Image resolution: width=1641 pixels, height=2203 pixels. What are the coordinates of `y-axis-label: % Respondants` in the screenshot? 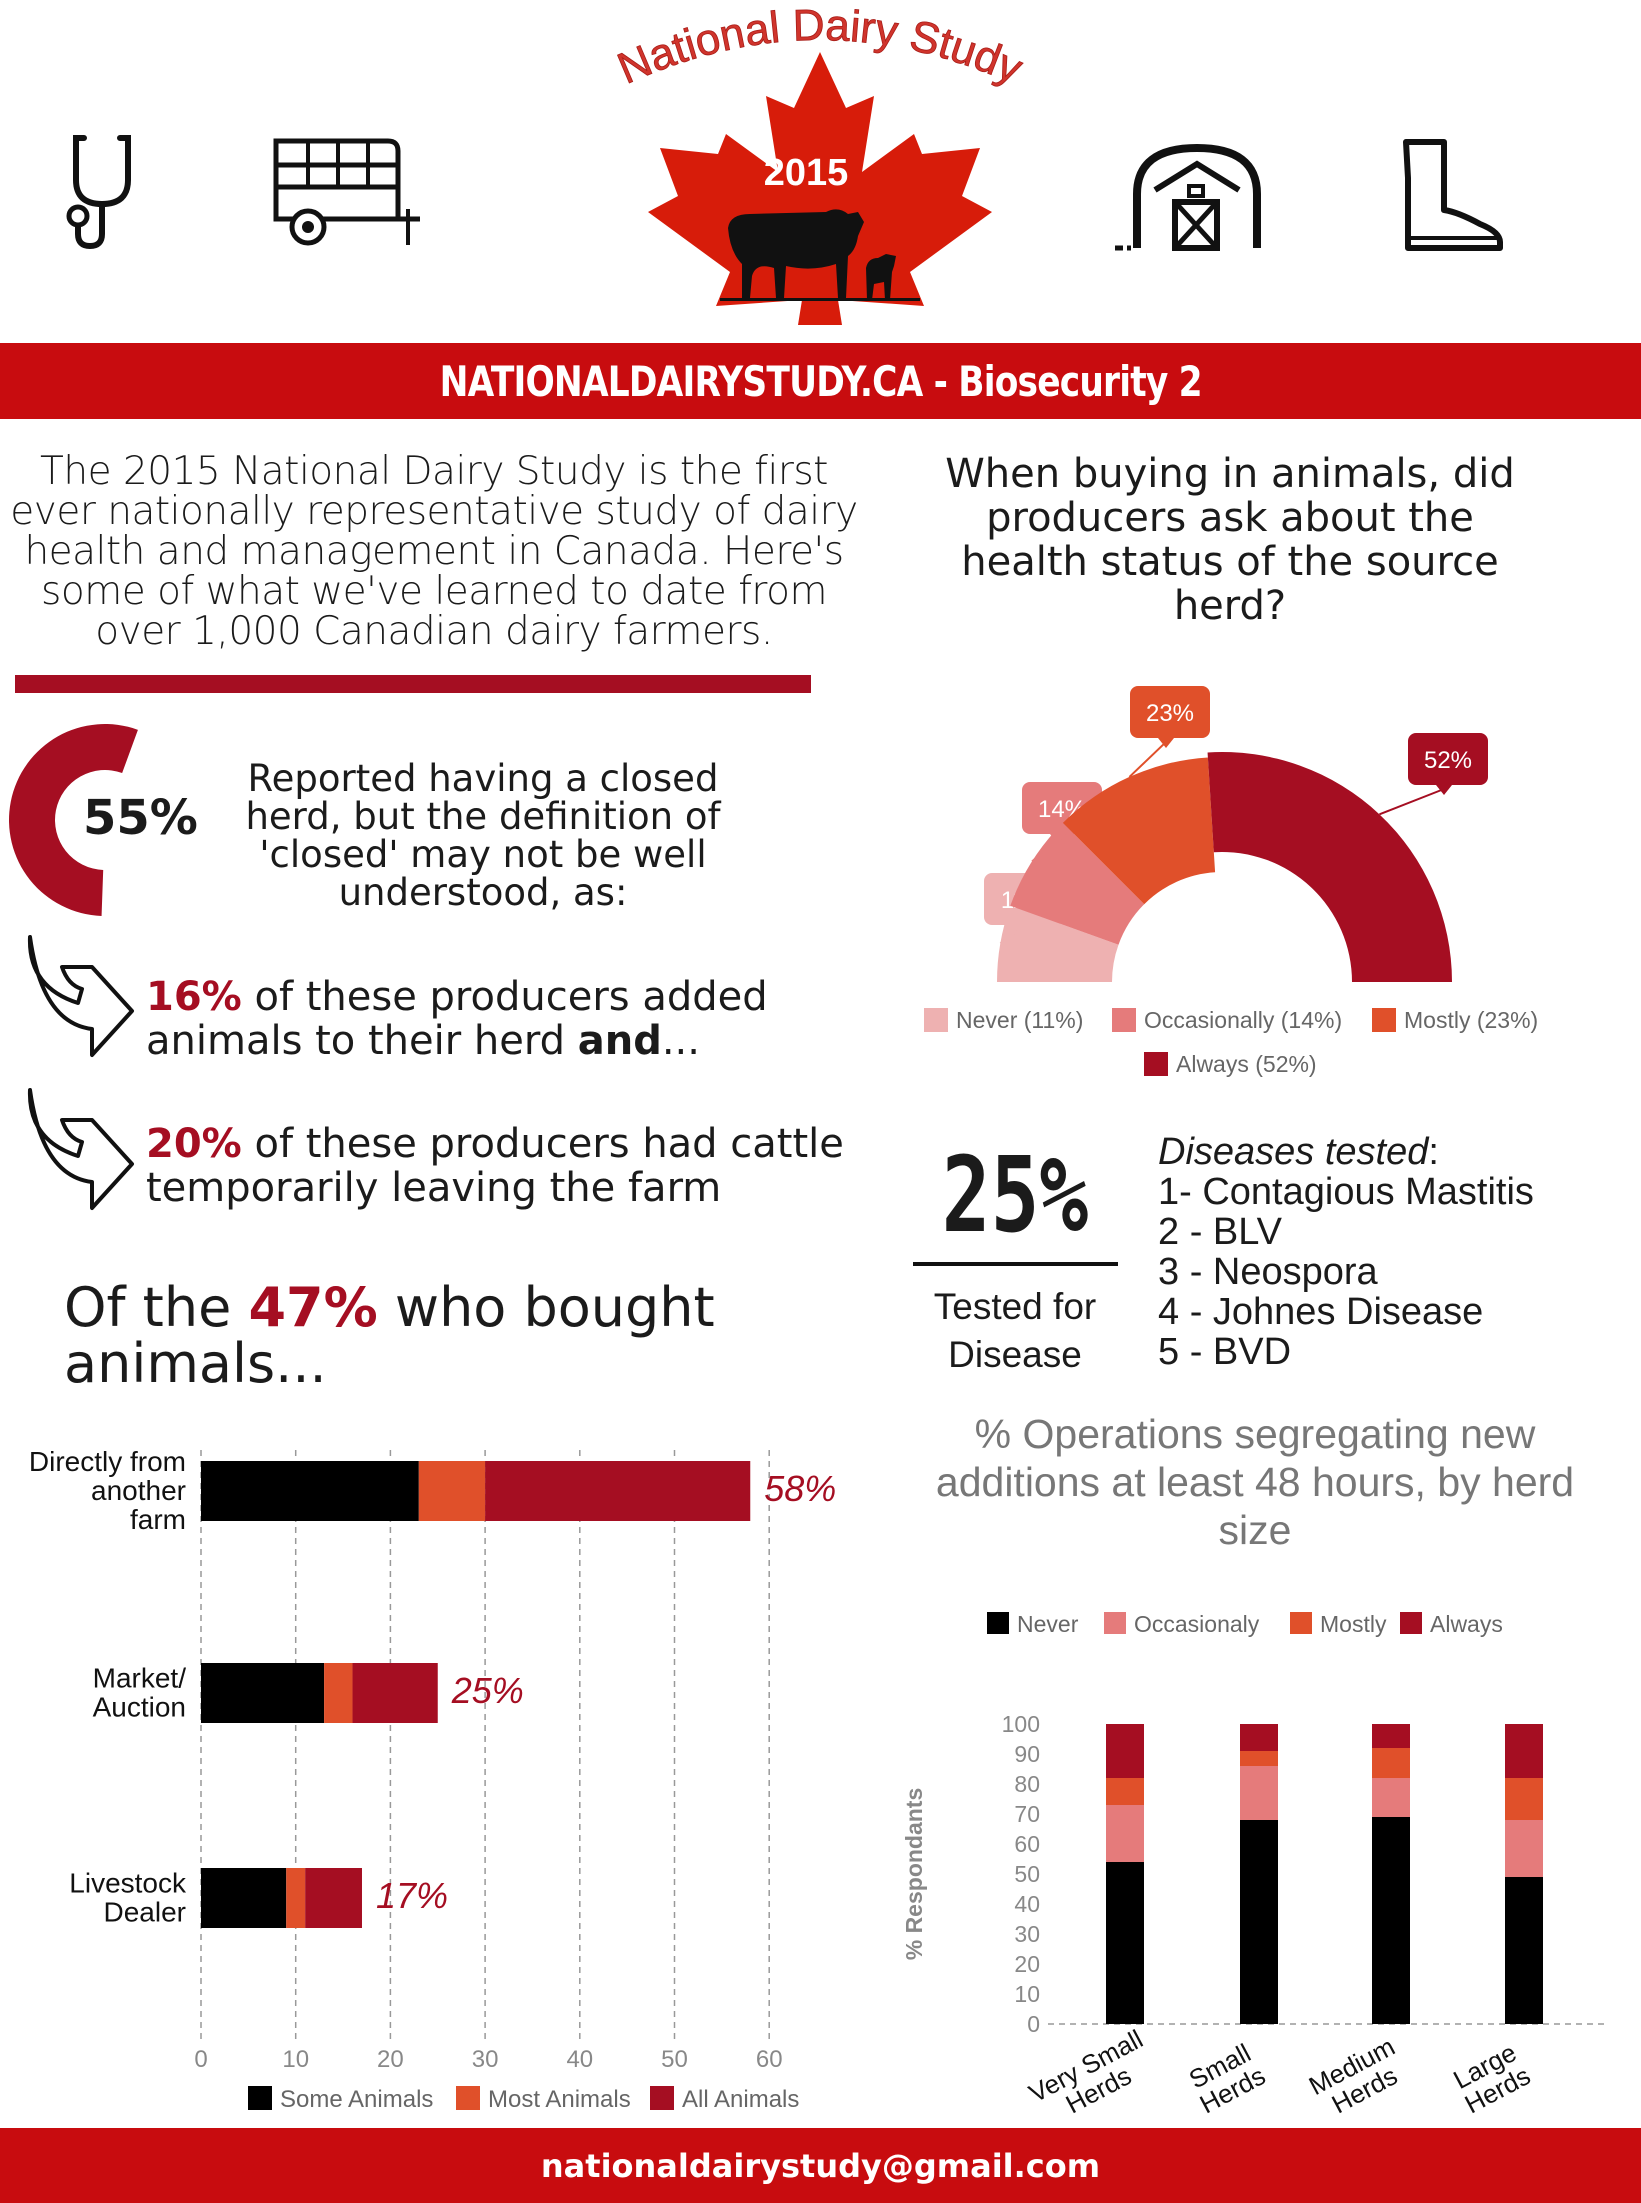 It's located at (914, 1874).